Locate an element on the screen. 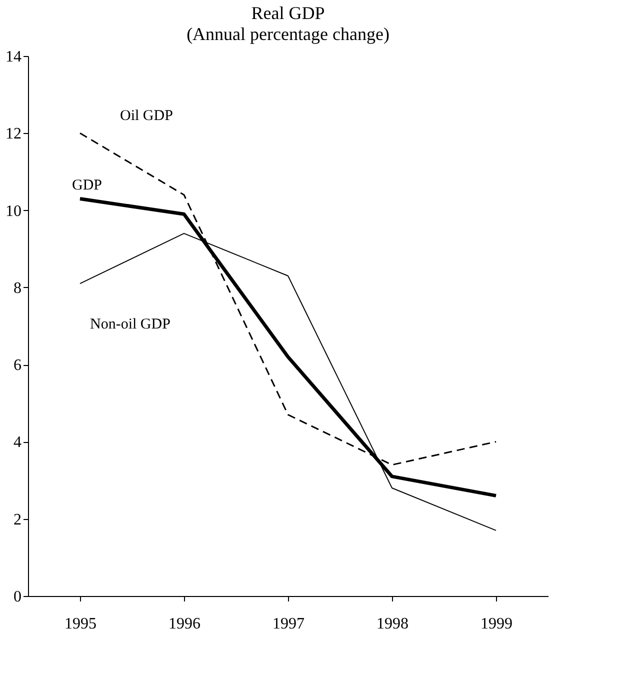 This screenshot has height=690, width=625. chart-title: Real GDP is located at coordinates (288, 13).